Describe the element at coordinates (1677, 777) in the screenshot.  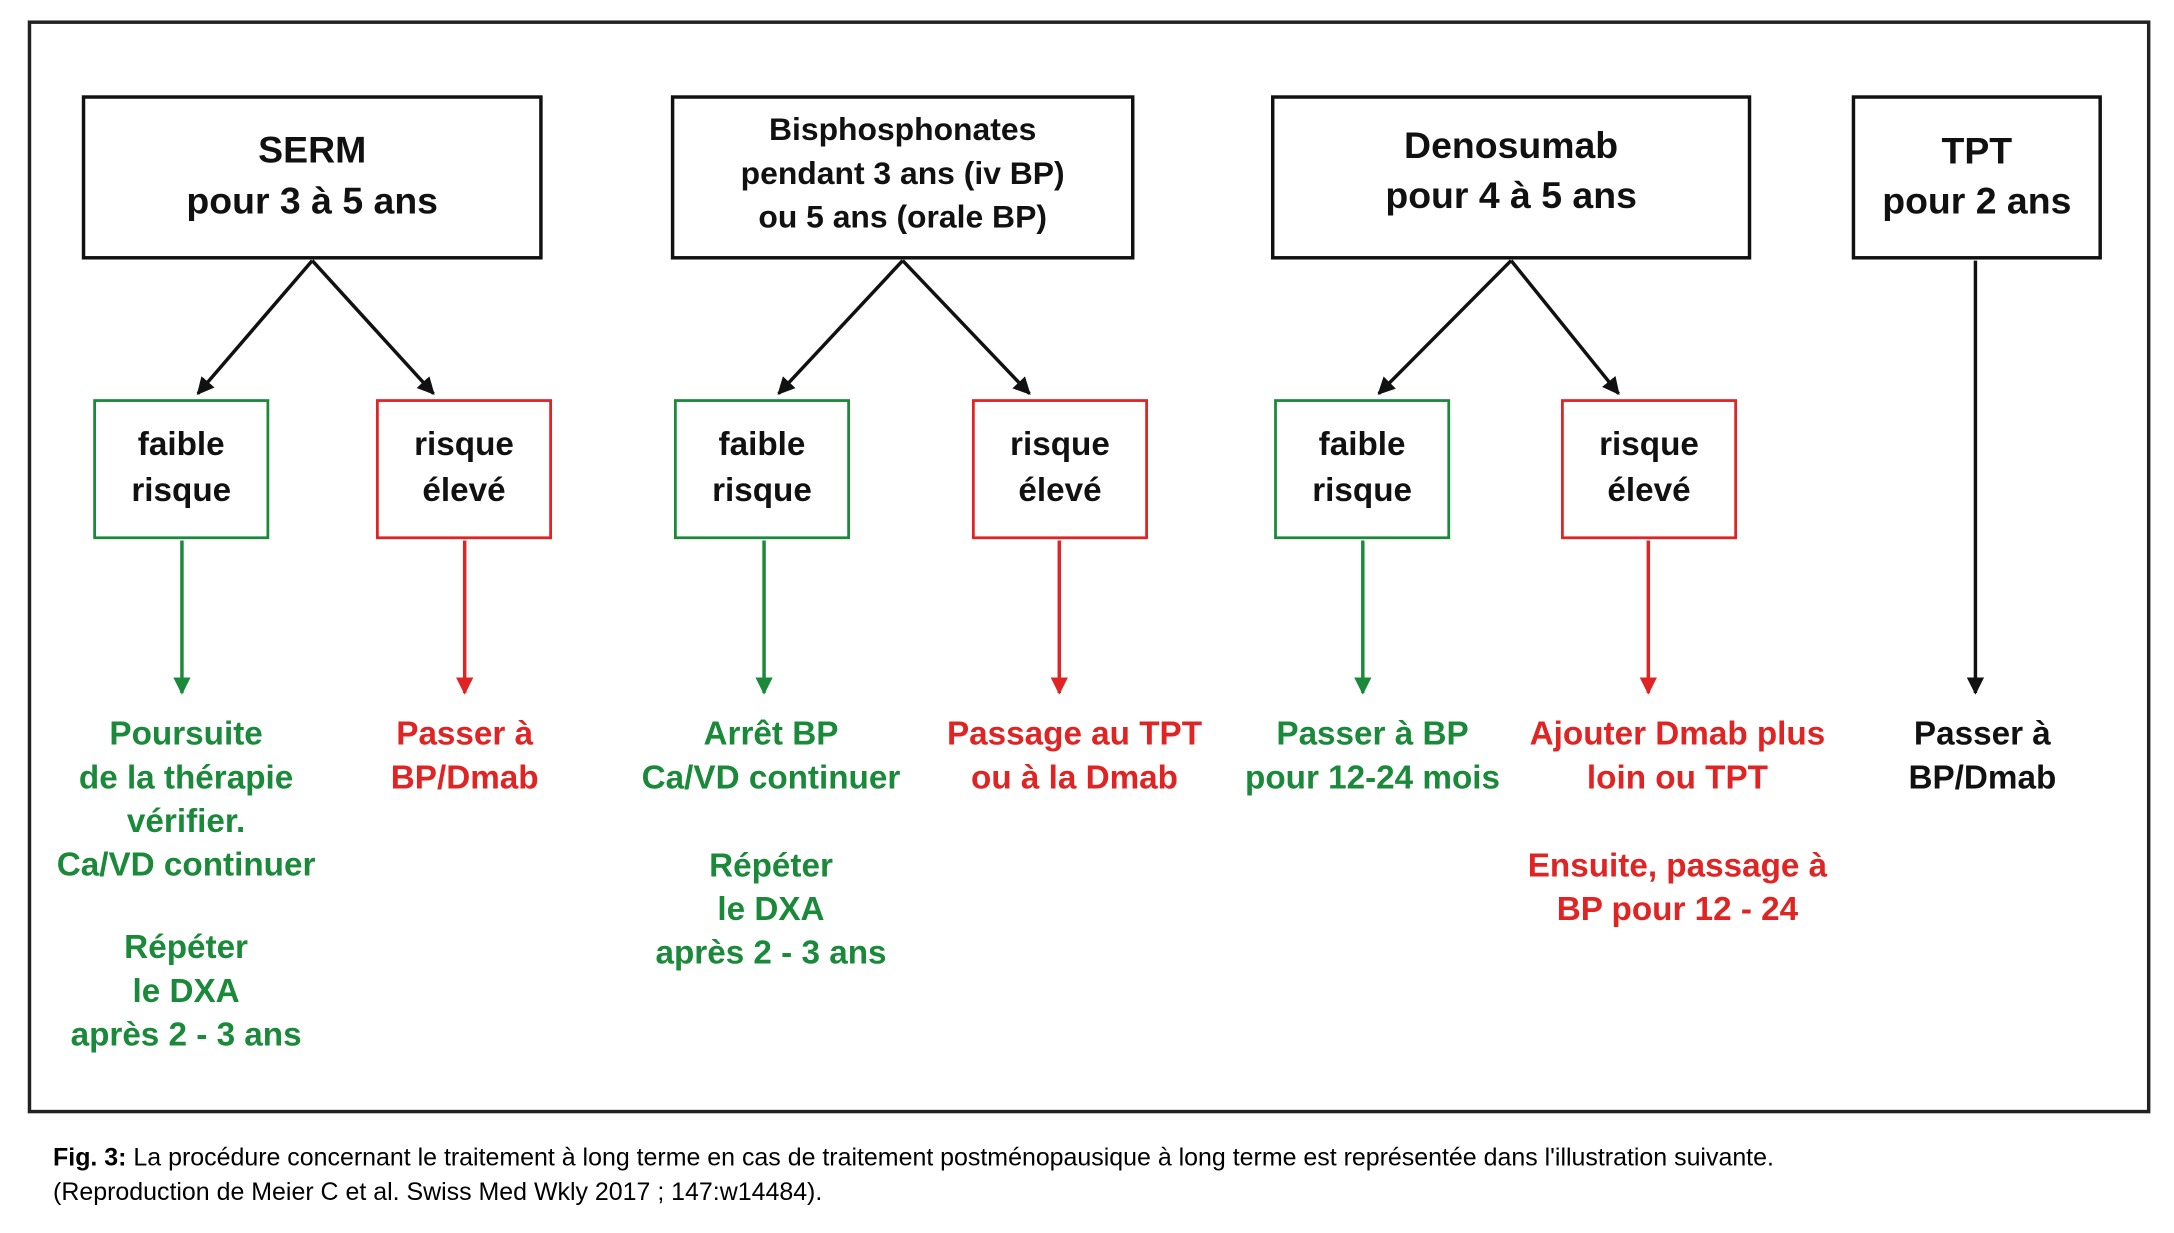
I see `high-risk-action: loin ou TPT` at that location.